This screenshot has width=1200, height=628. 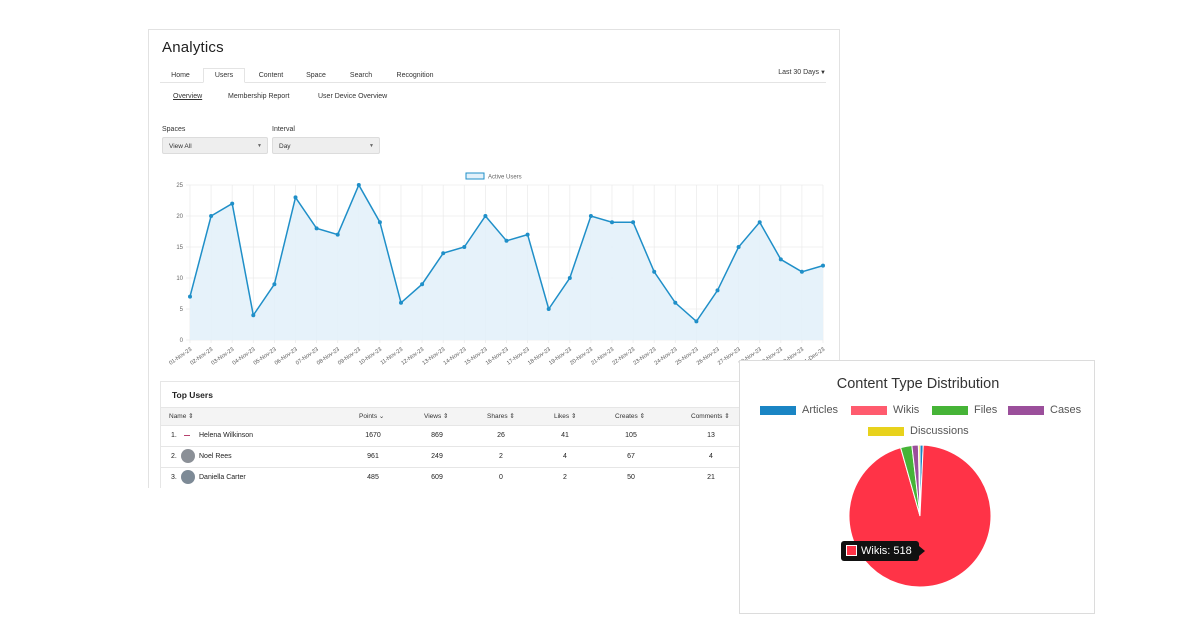 I want to click on col-shares: Shares ⇕, so click(x=501, y=416).